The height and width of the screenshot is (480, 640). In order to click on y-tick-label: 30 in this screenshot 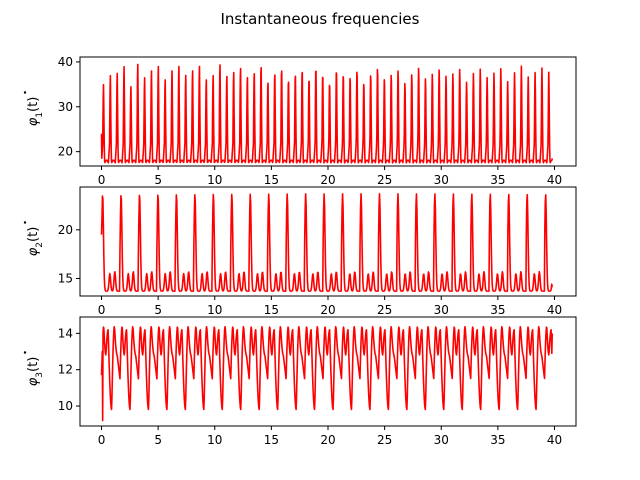, I will do `click(65, 107)`.